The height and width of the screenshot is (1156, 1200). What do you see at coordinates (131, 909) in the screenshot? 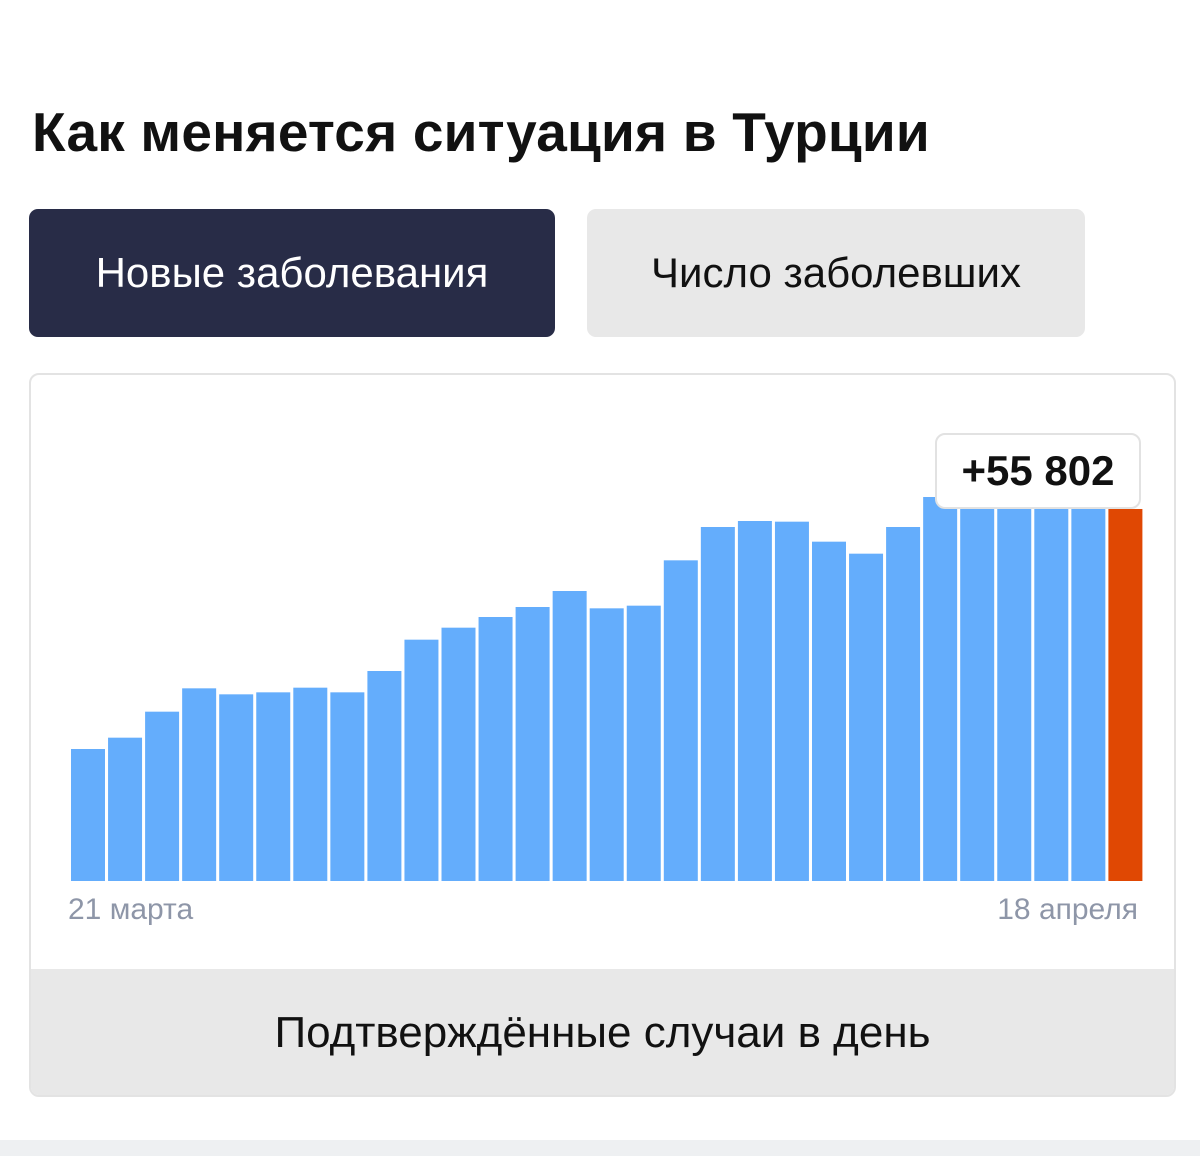
I see `x-axis-start-label: 21 марта` at bounding box center [131, 909].